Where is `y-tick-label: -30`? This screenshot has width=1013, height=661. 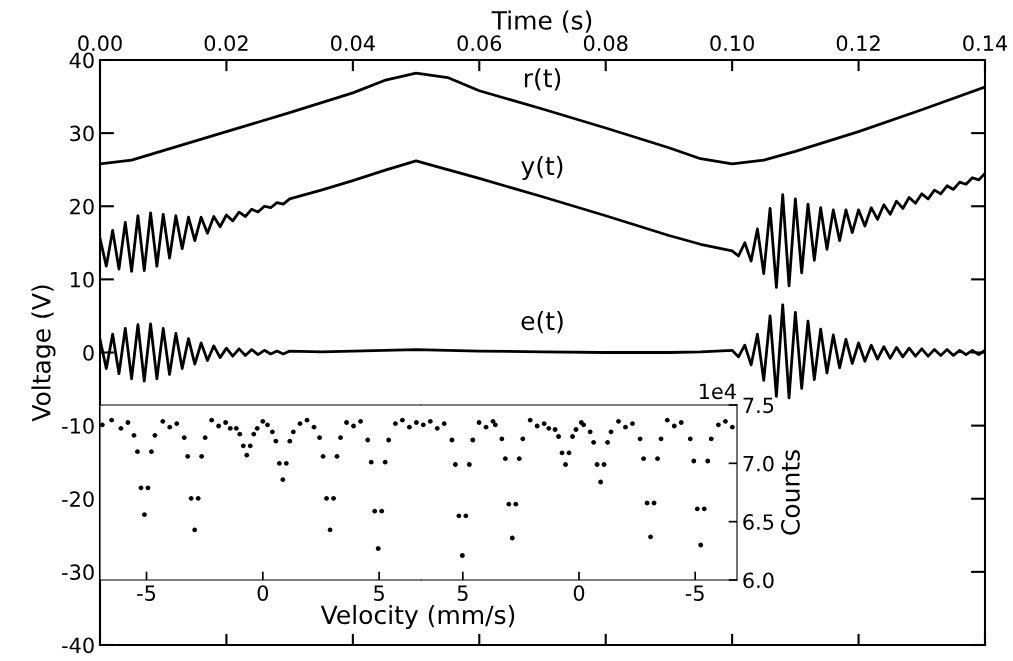 y-tick-label: -30 is located at coordinates (78, 572).